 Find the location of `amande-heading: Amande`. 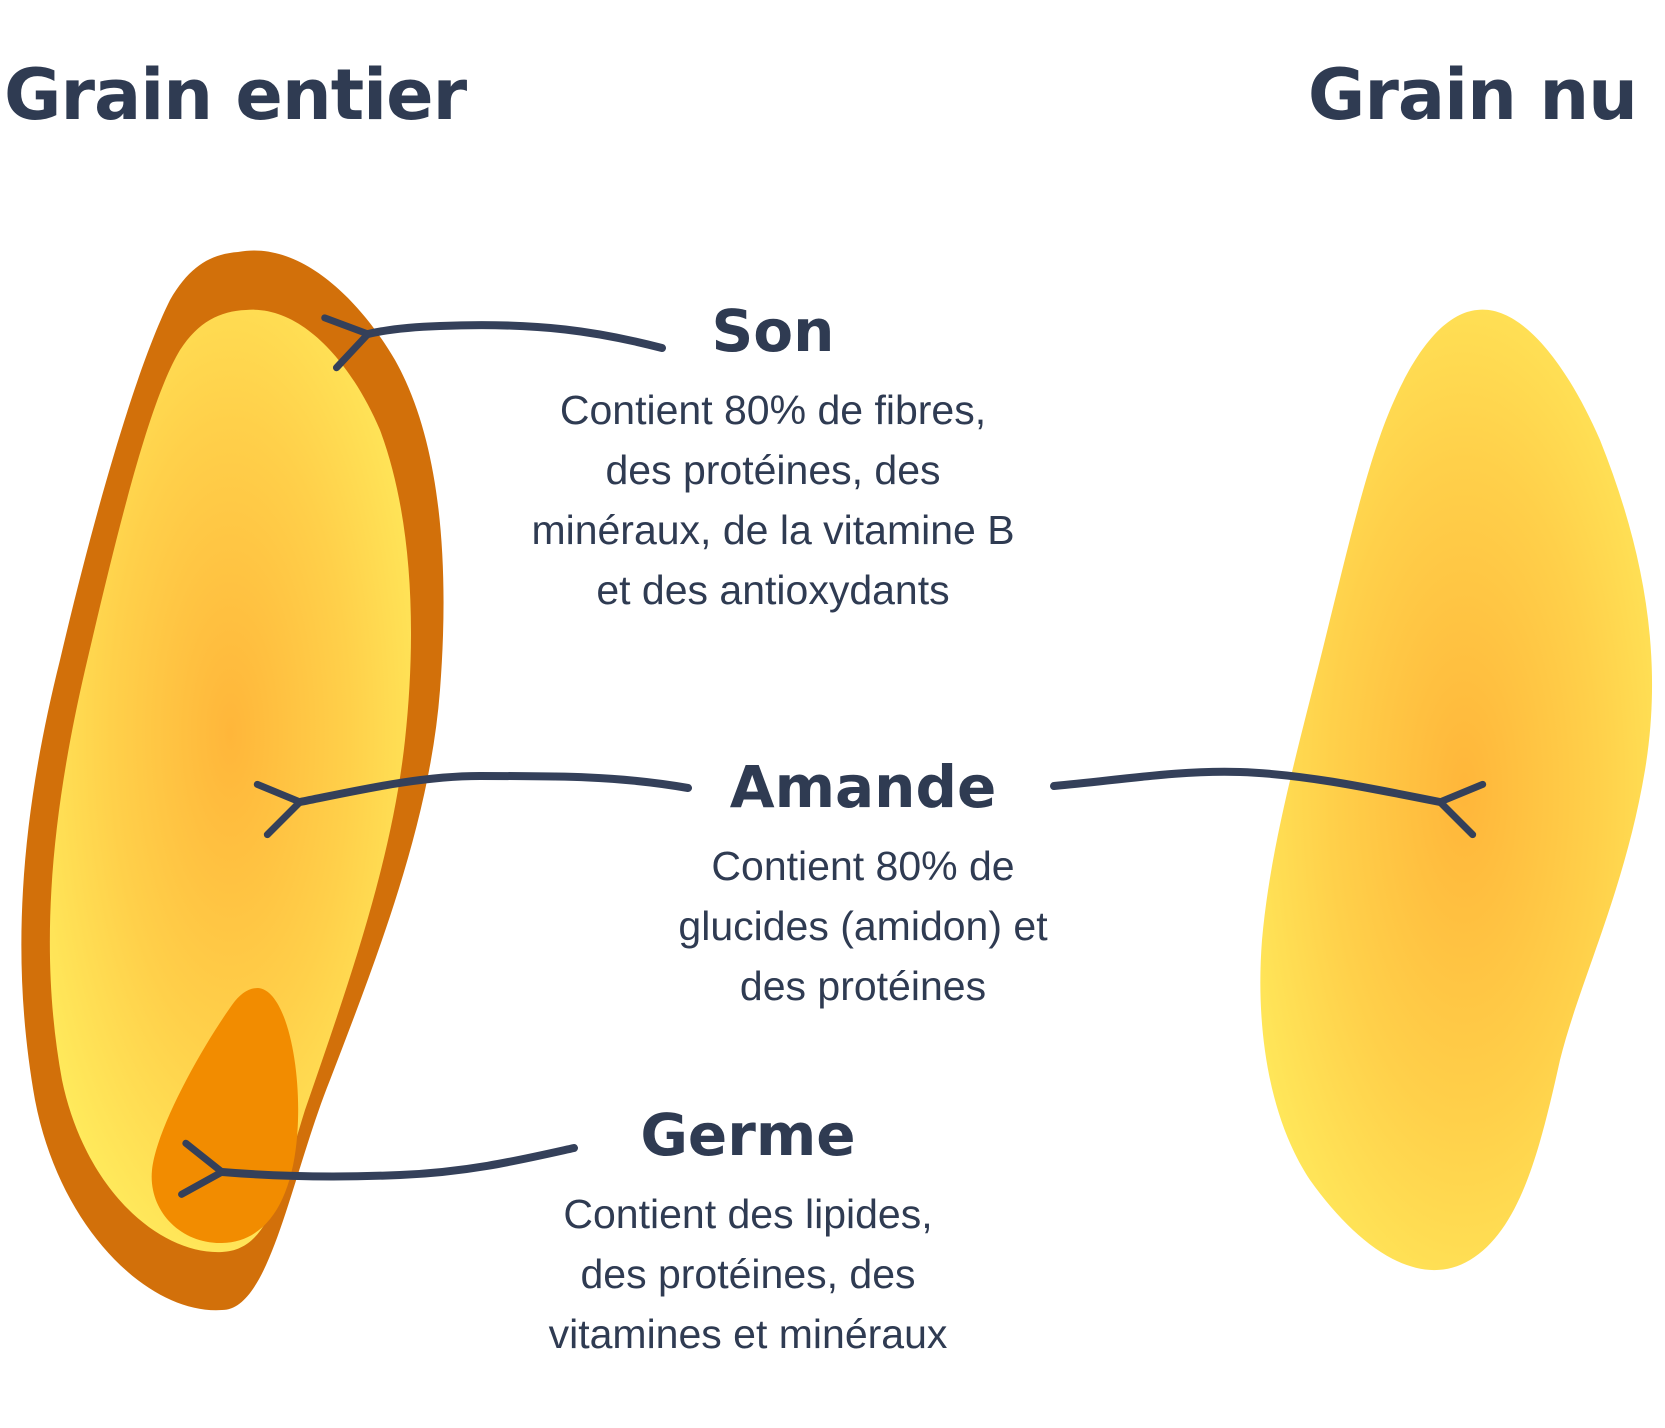

amande-heading: Amande is located at coordinates (863, 787).